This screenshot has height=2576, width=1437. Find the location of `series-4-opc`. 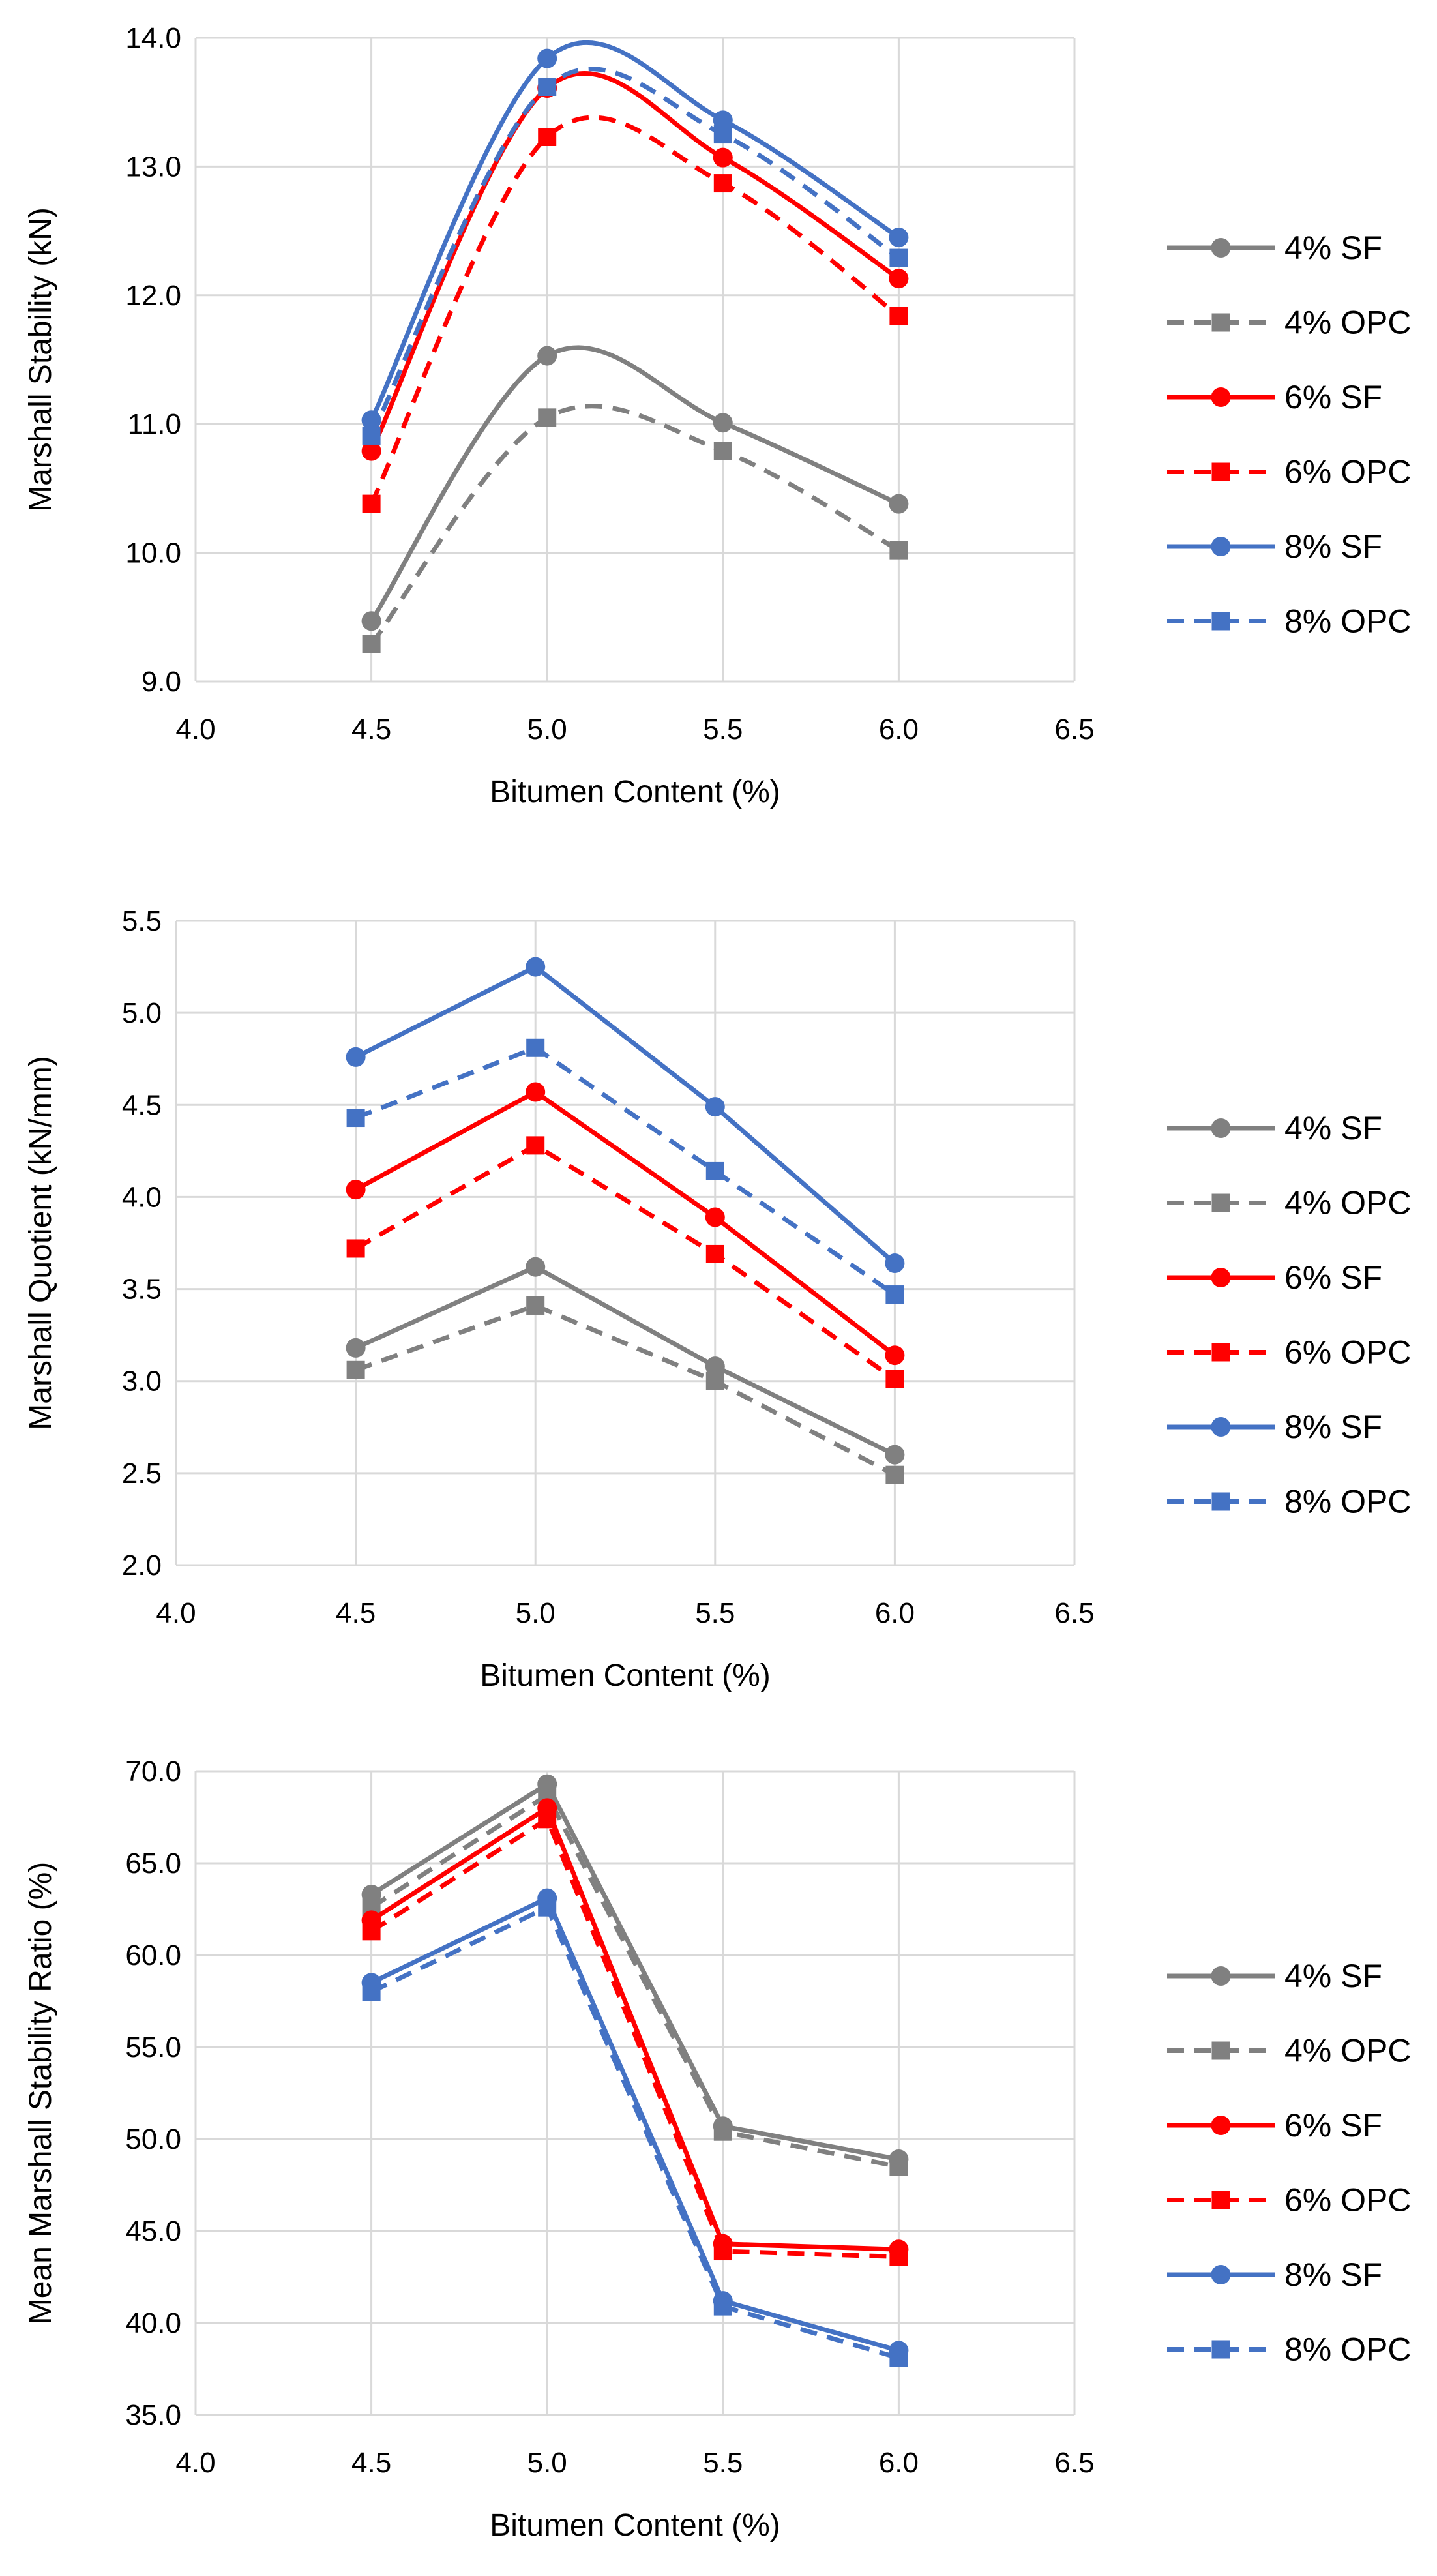

series-4-opc is located at coordinates (635, 528).